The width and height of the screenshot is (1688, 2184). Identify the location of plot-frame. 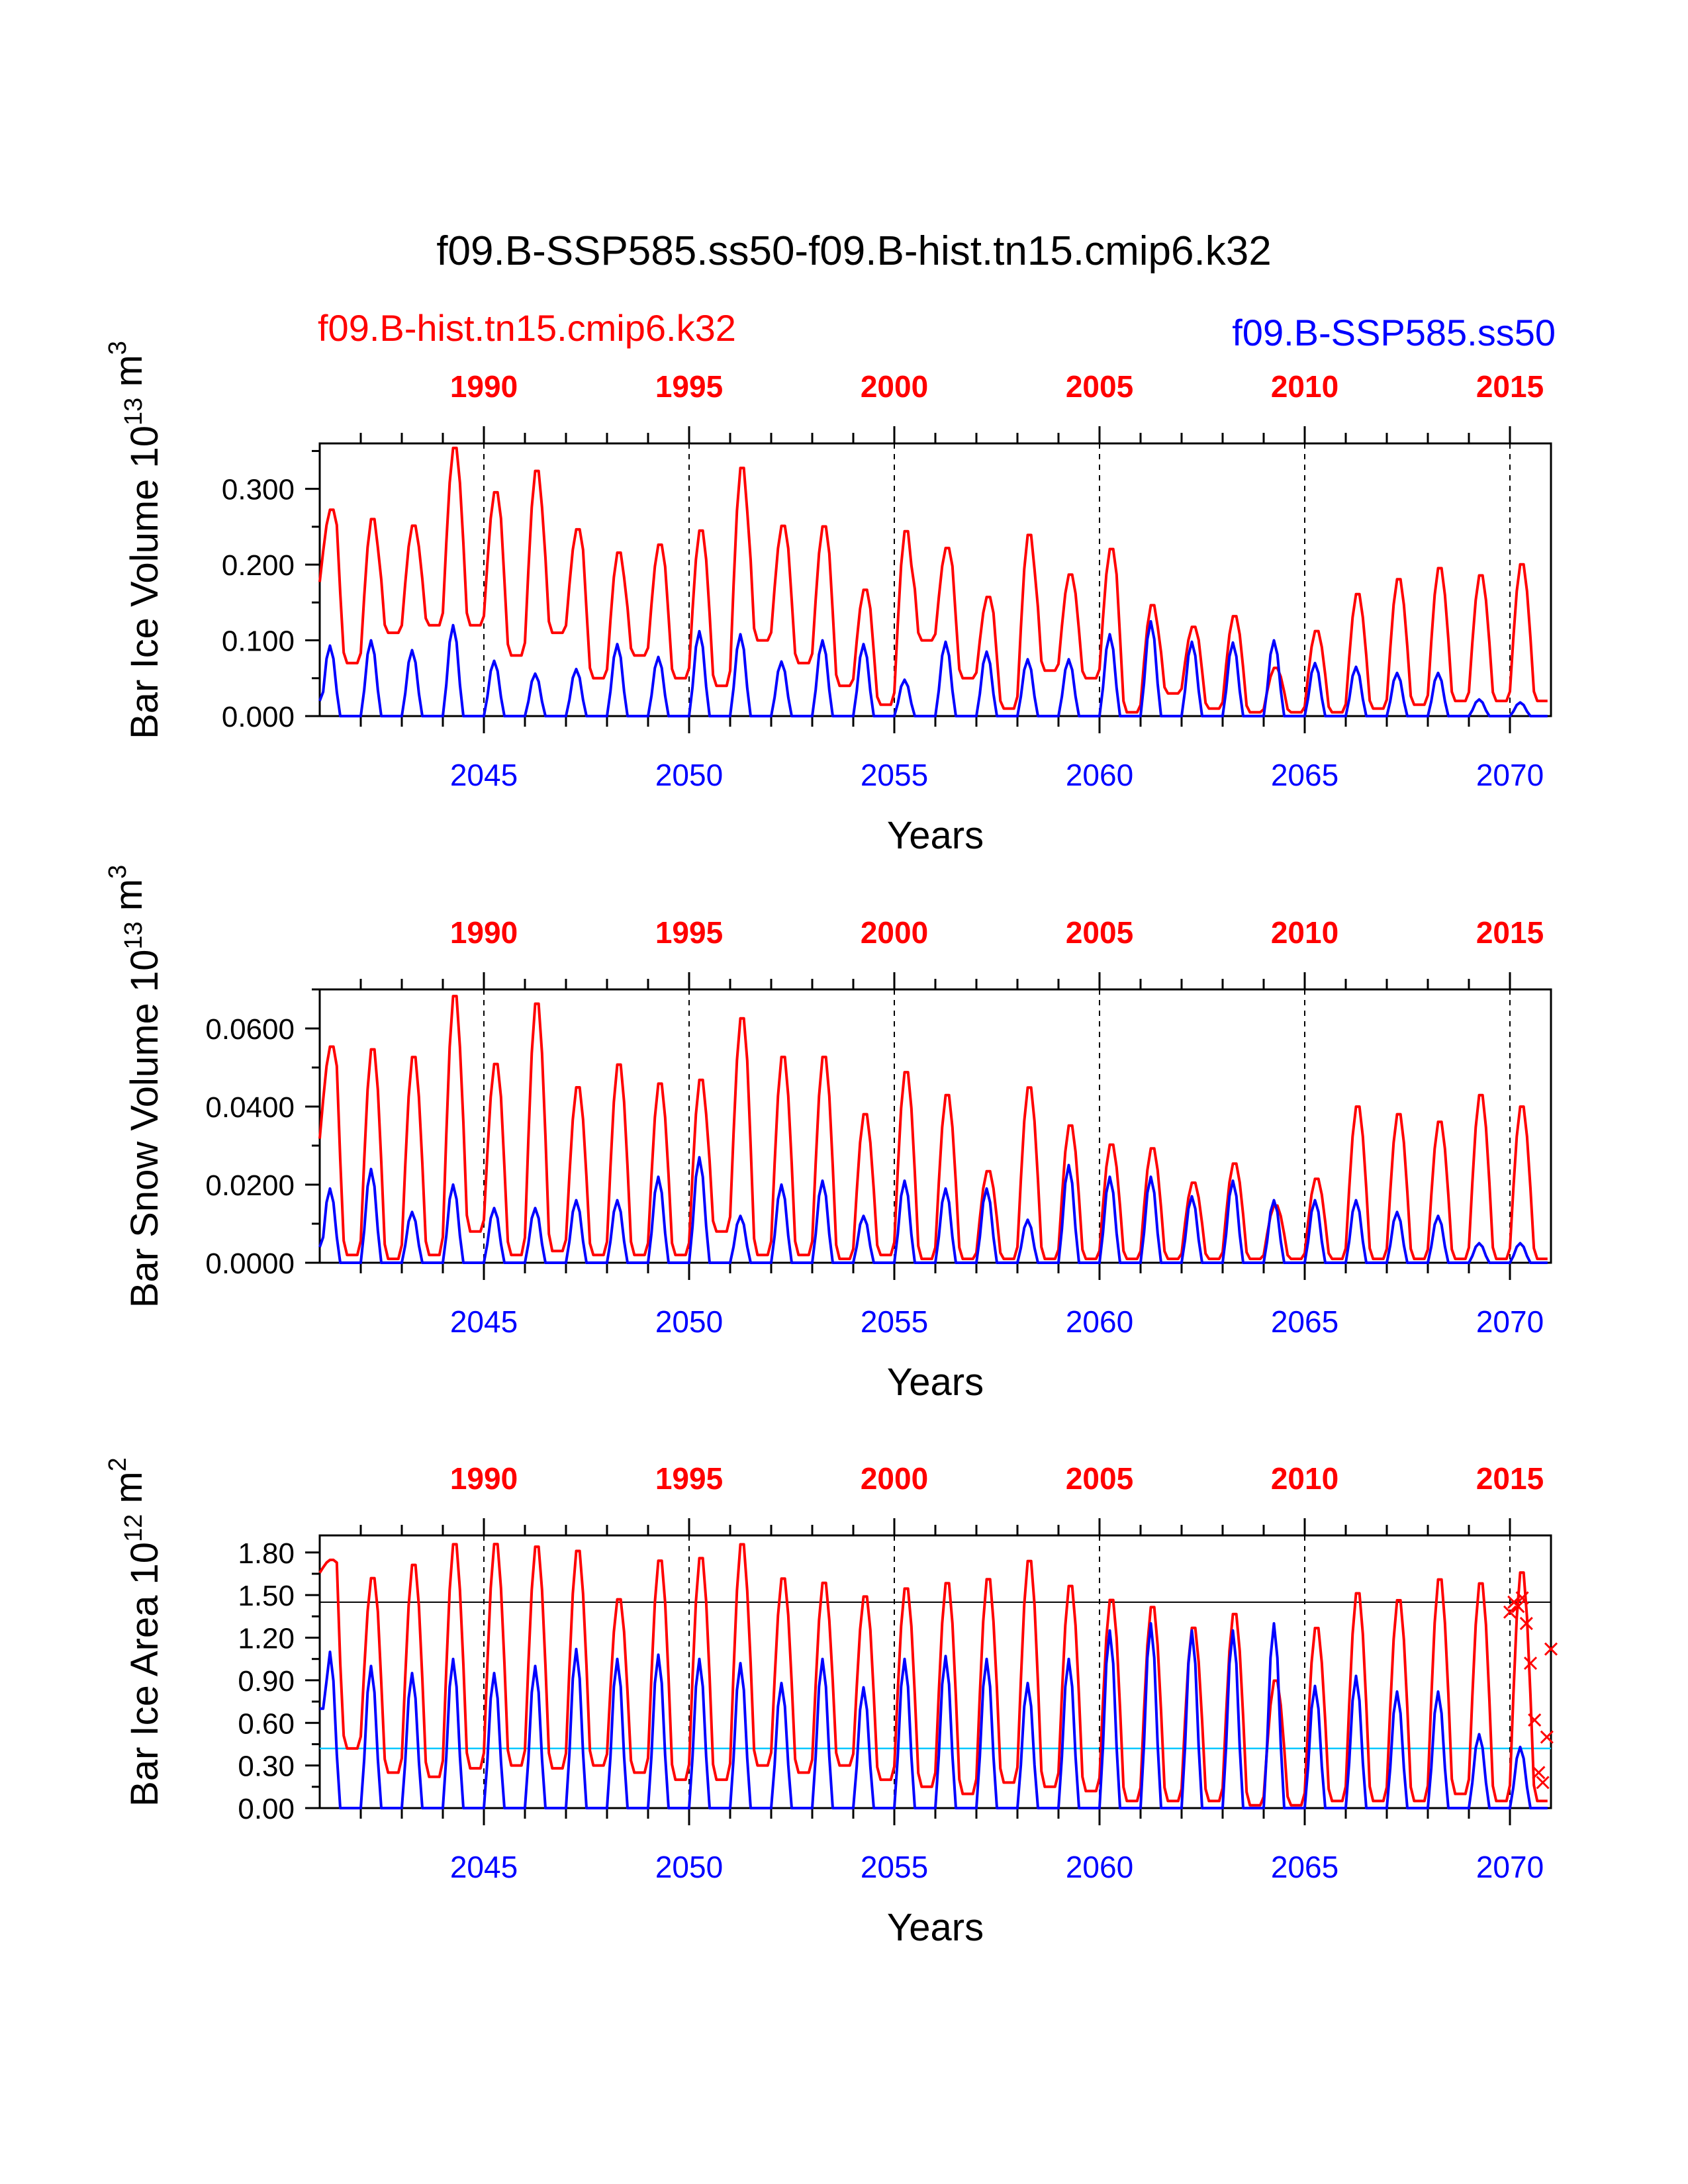
(935, 1126).